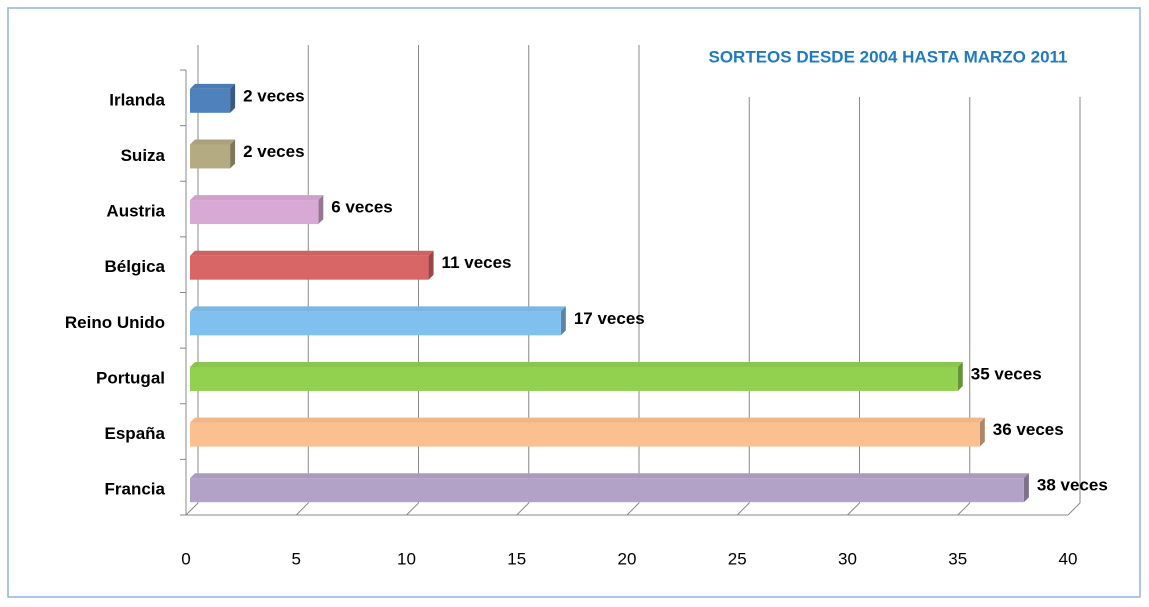 The width and height of the screenshot is (1149, 607). I want to click on y-tick-label: Reino Unido, so click(115, 322).